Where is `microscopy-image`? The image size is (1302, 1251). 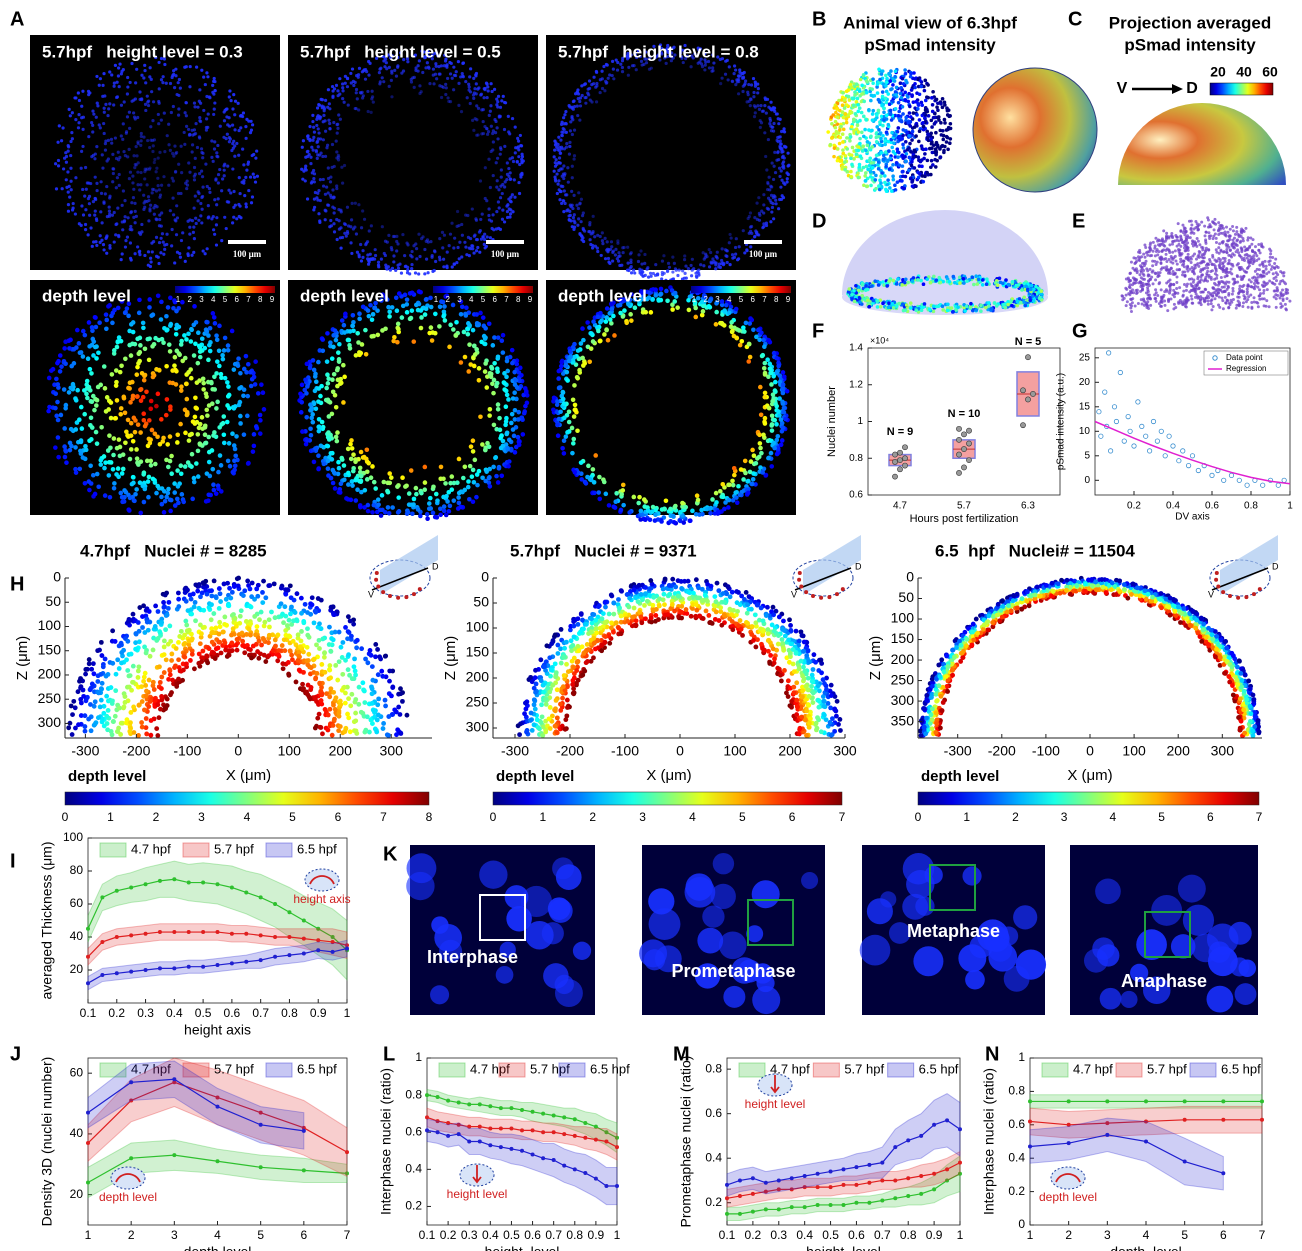 microscopy-image is located at coordinates (413, 397).